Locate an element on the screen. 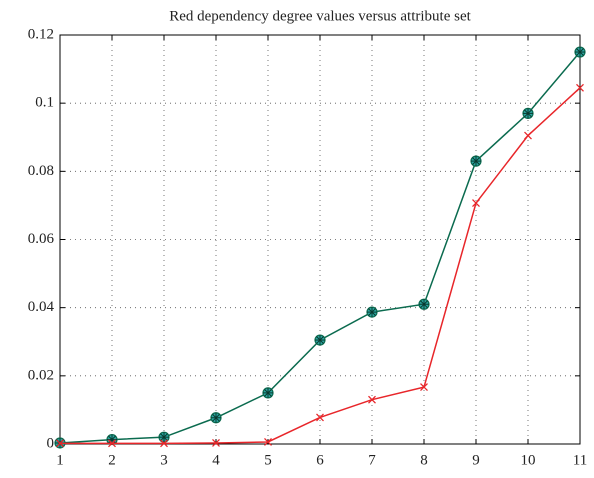  y-tick-label: 0.1 is located at coordinates (44, 103).